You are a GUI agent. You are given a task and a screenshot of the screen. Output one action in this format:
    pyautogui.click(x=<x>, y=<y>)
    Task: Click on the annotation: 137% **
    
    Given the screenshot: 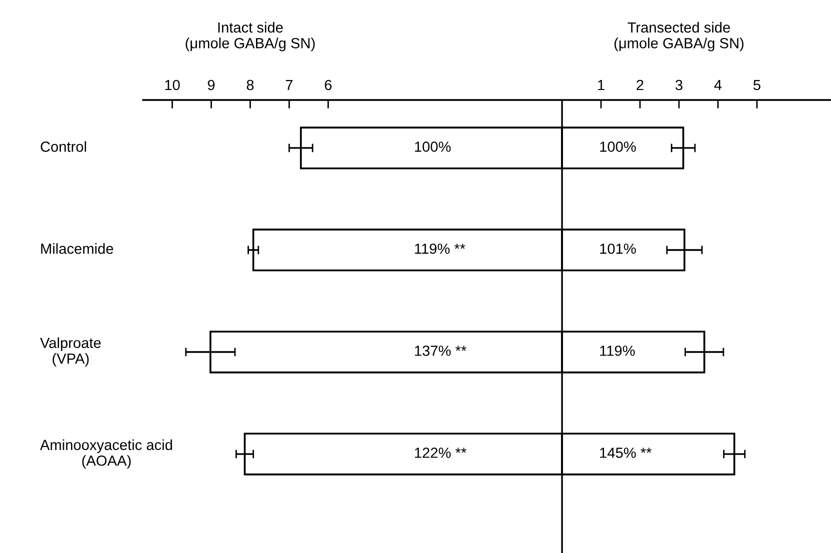 What is the action you would take?
    pyautogui.click(x=440, y=351)
    